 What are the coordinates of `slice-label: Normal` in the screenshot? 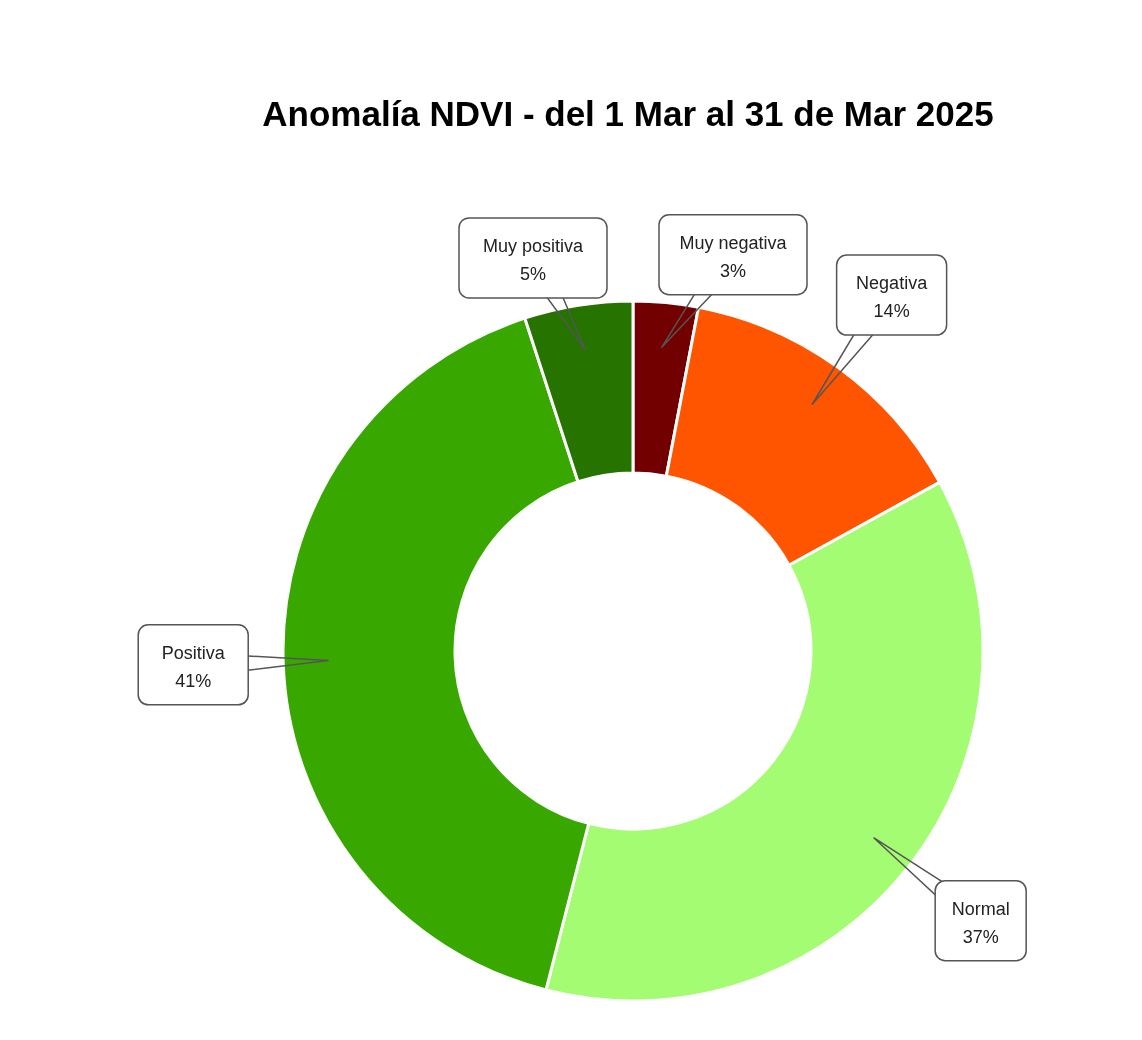 It's located at (980, 908).